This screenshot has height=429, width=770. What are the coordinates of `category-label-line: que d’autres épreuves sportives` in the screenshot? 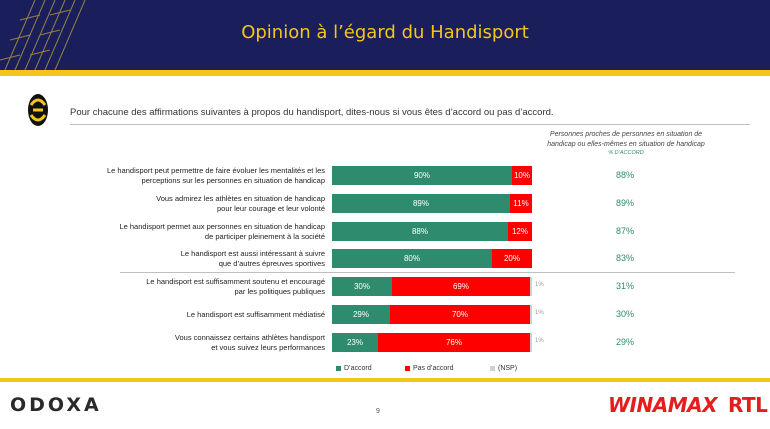 It's located at (271, 263).